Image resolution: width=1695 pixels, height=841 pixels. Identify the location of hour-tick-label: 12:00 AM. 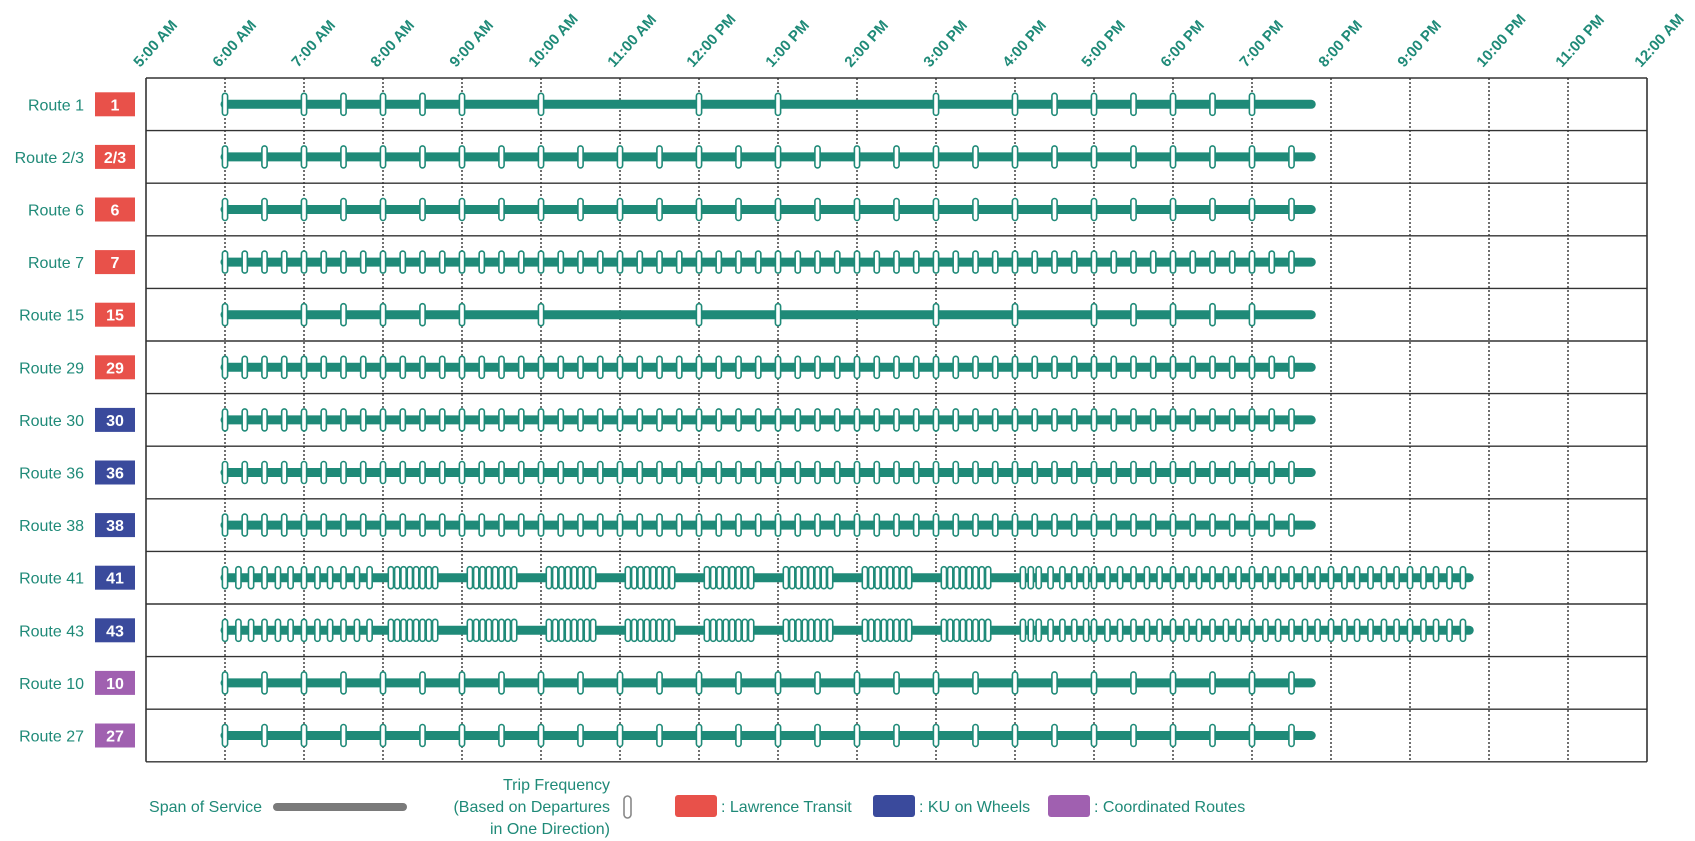
(1659, 41).